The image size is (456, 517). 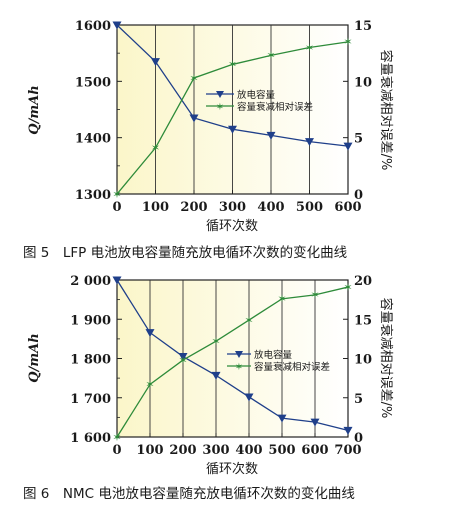 What do you see at coordinates (347, 207) in the screenshot?
I see `chart-lfp-xtick-label: 600` at bounding box center [347, 207].